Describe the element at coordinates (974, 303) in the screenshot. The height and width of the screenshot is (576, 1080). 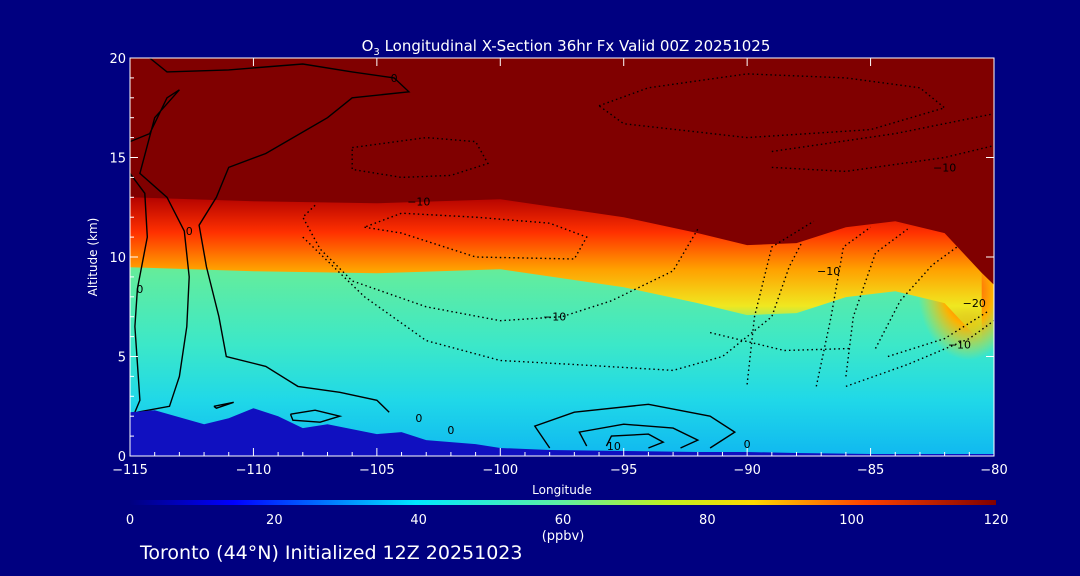
I see `contour-label: −20` at that location.